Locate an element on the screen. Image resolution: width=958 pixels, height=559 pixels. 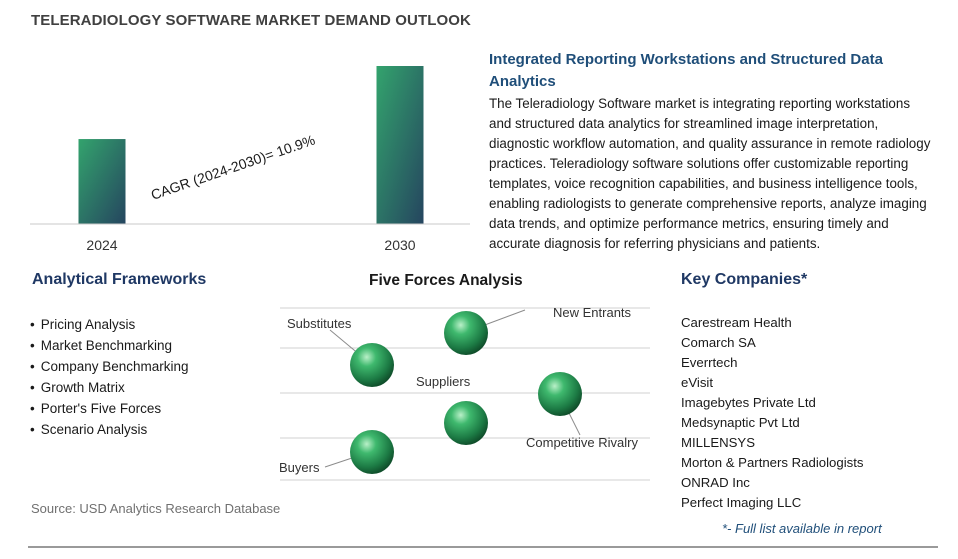
suppliers-label: Suppliers is located at coordinates (443, 381).